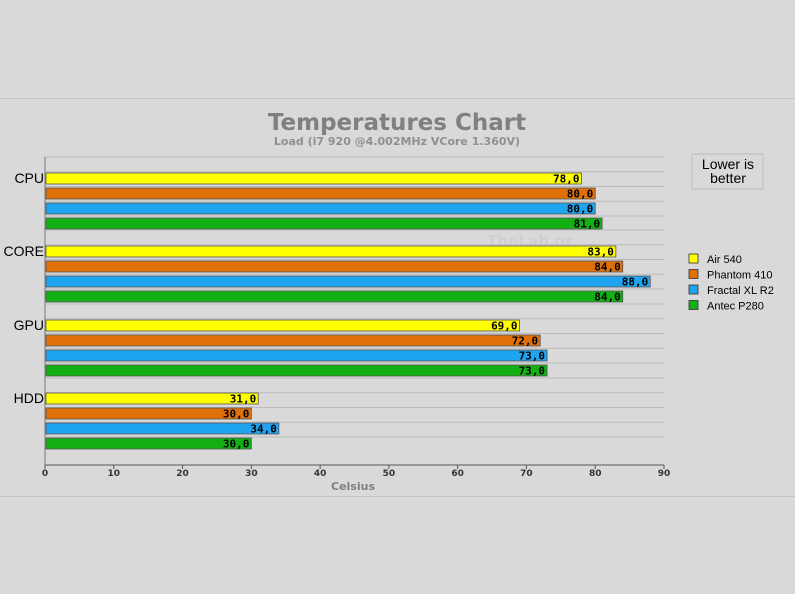  Describe the element at coordinates (635, 282) in the screenshot. I see `value-label: 88,0` at that location.